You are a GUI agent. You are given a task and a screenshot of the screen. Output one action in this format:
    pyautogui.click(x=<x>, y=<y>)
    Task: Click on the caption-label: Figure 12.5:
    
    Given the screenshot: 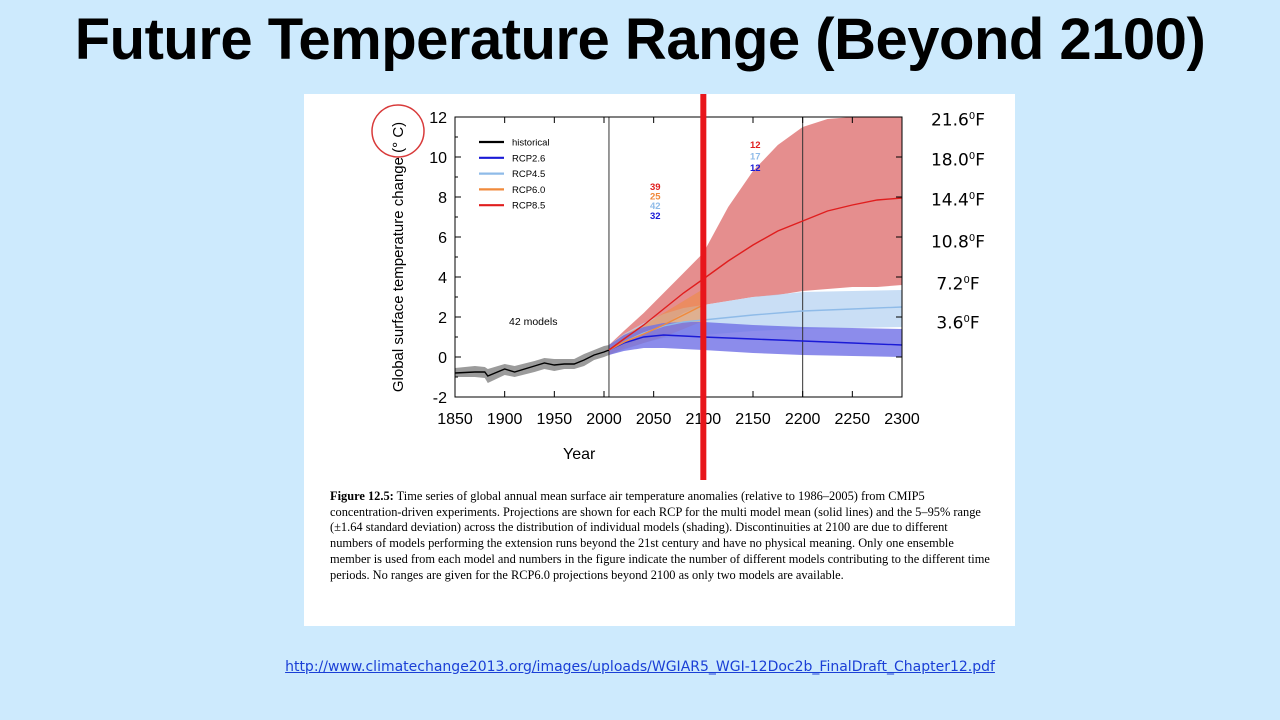 What is the action you would take?
    pyautogui.click(x=362, y=496)
    